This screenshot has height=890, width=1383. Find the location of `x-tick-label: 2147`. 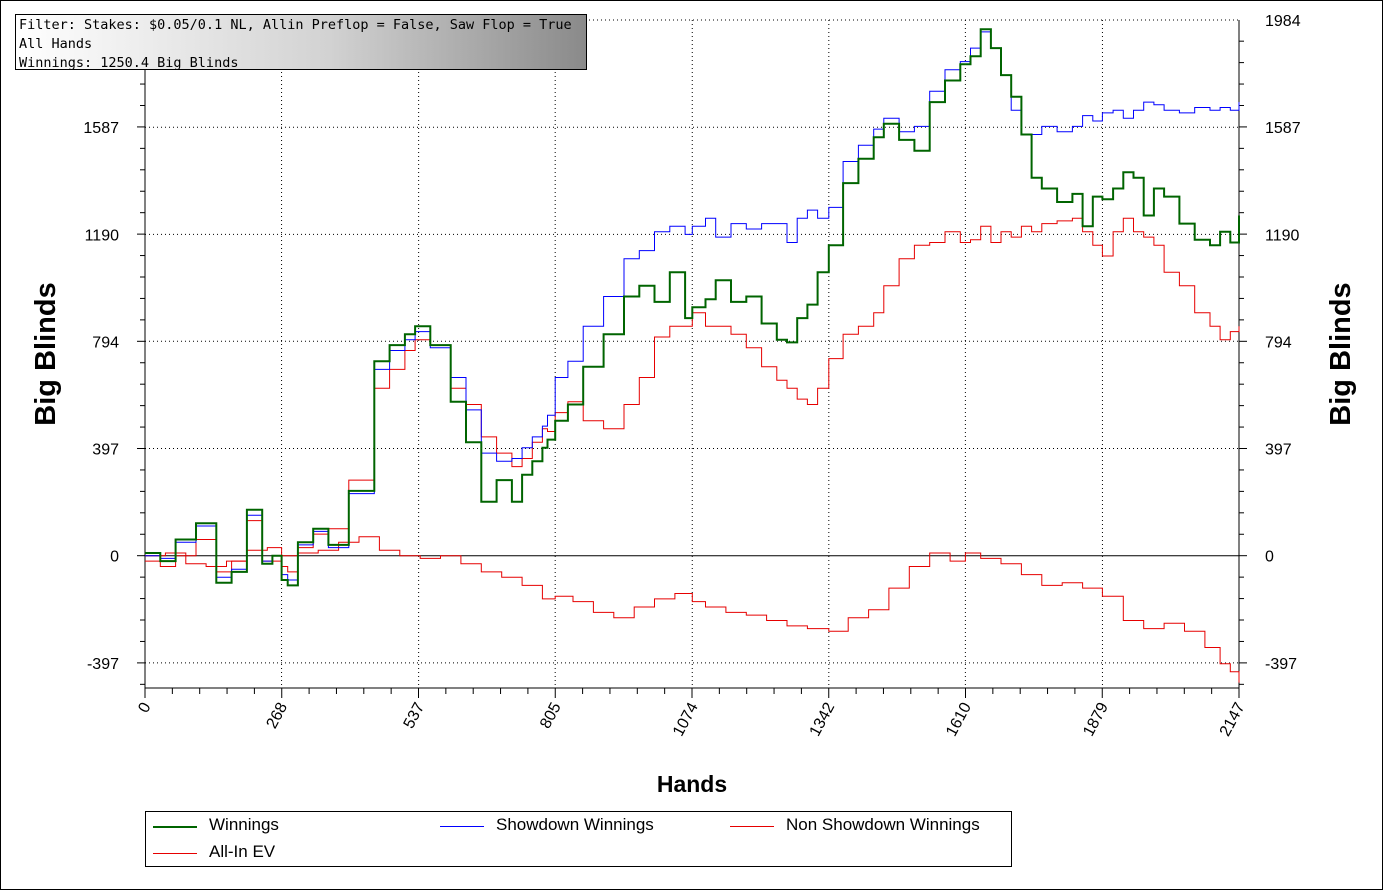

x-tick-label: 2147 is located at coordinates (1233, 719).